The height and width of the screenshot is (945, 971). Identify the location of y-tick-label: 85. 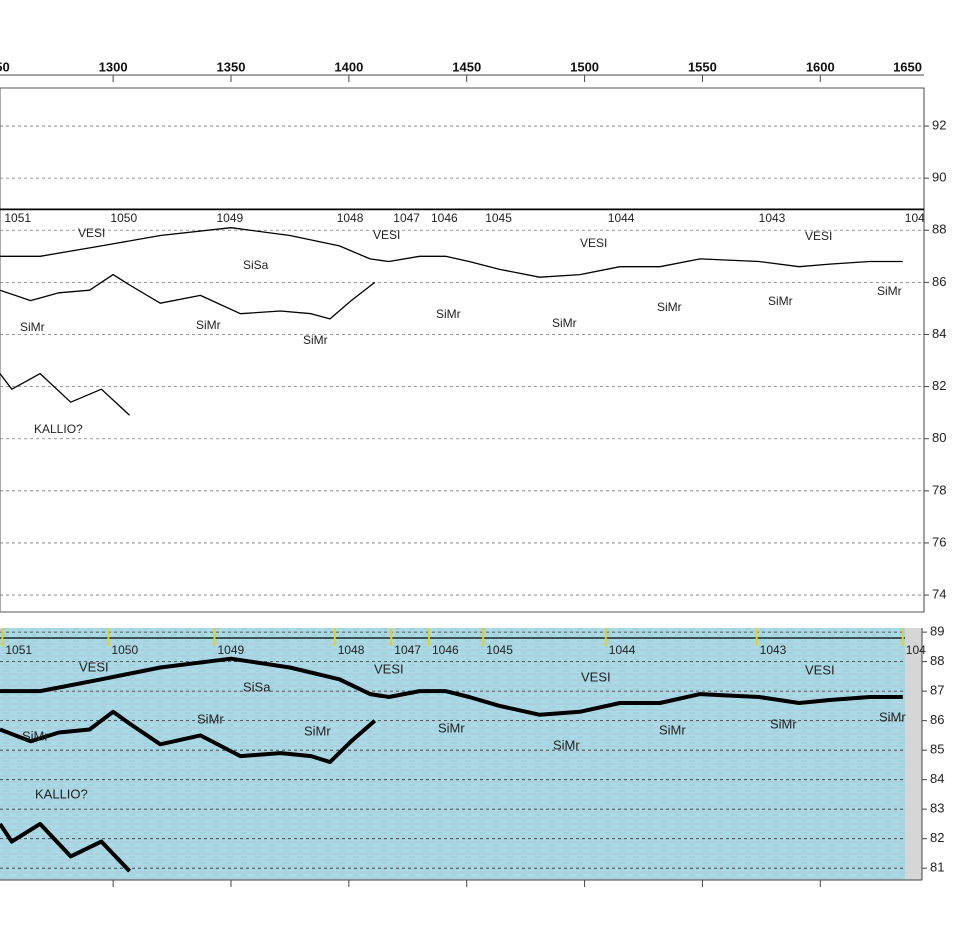
(937, 749).